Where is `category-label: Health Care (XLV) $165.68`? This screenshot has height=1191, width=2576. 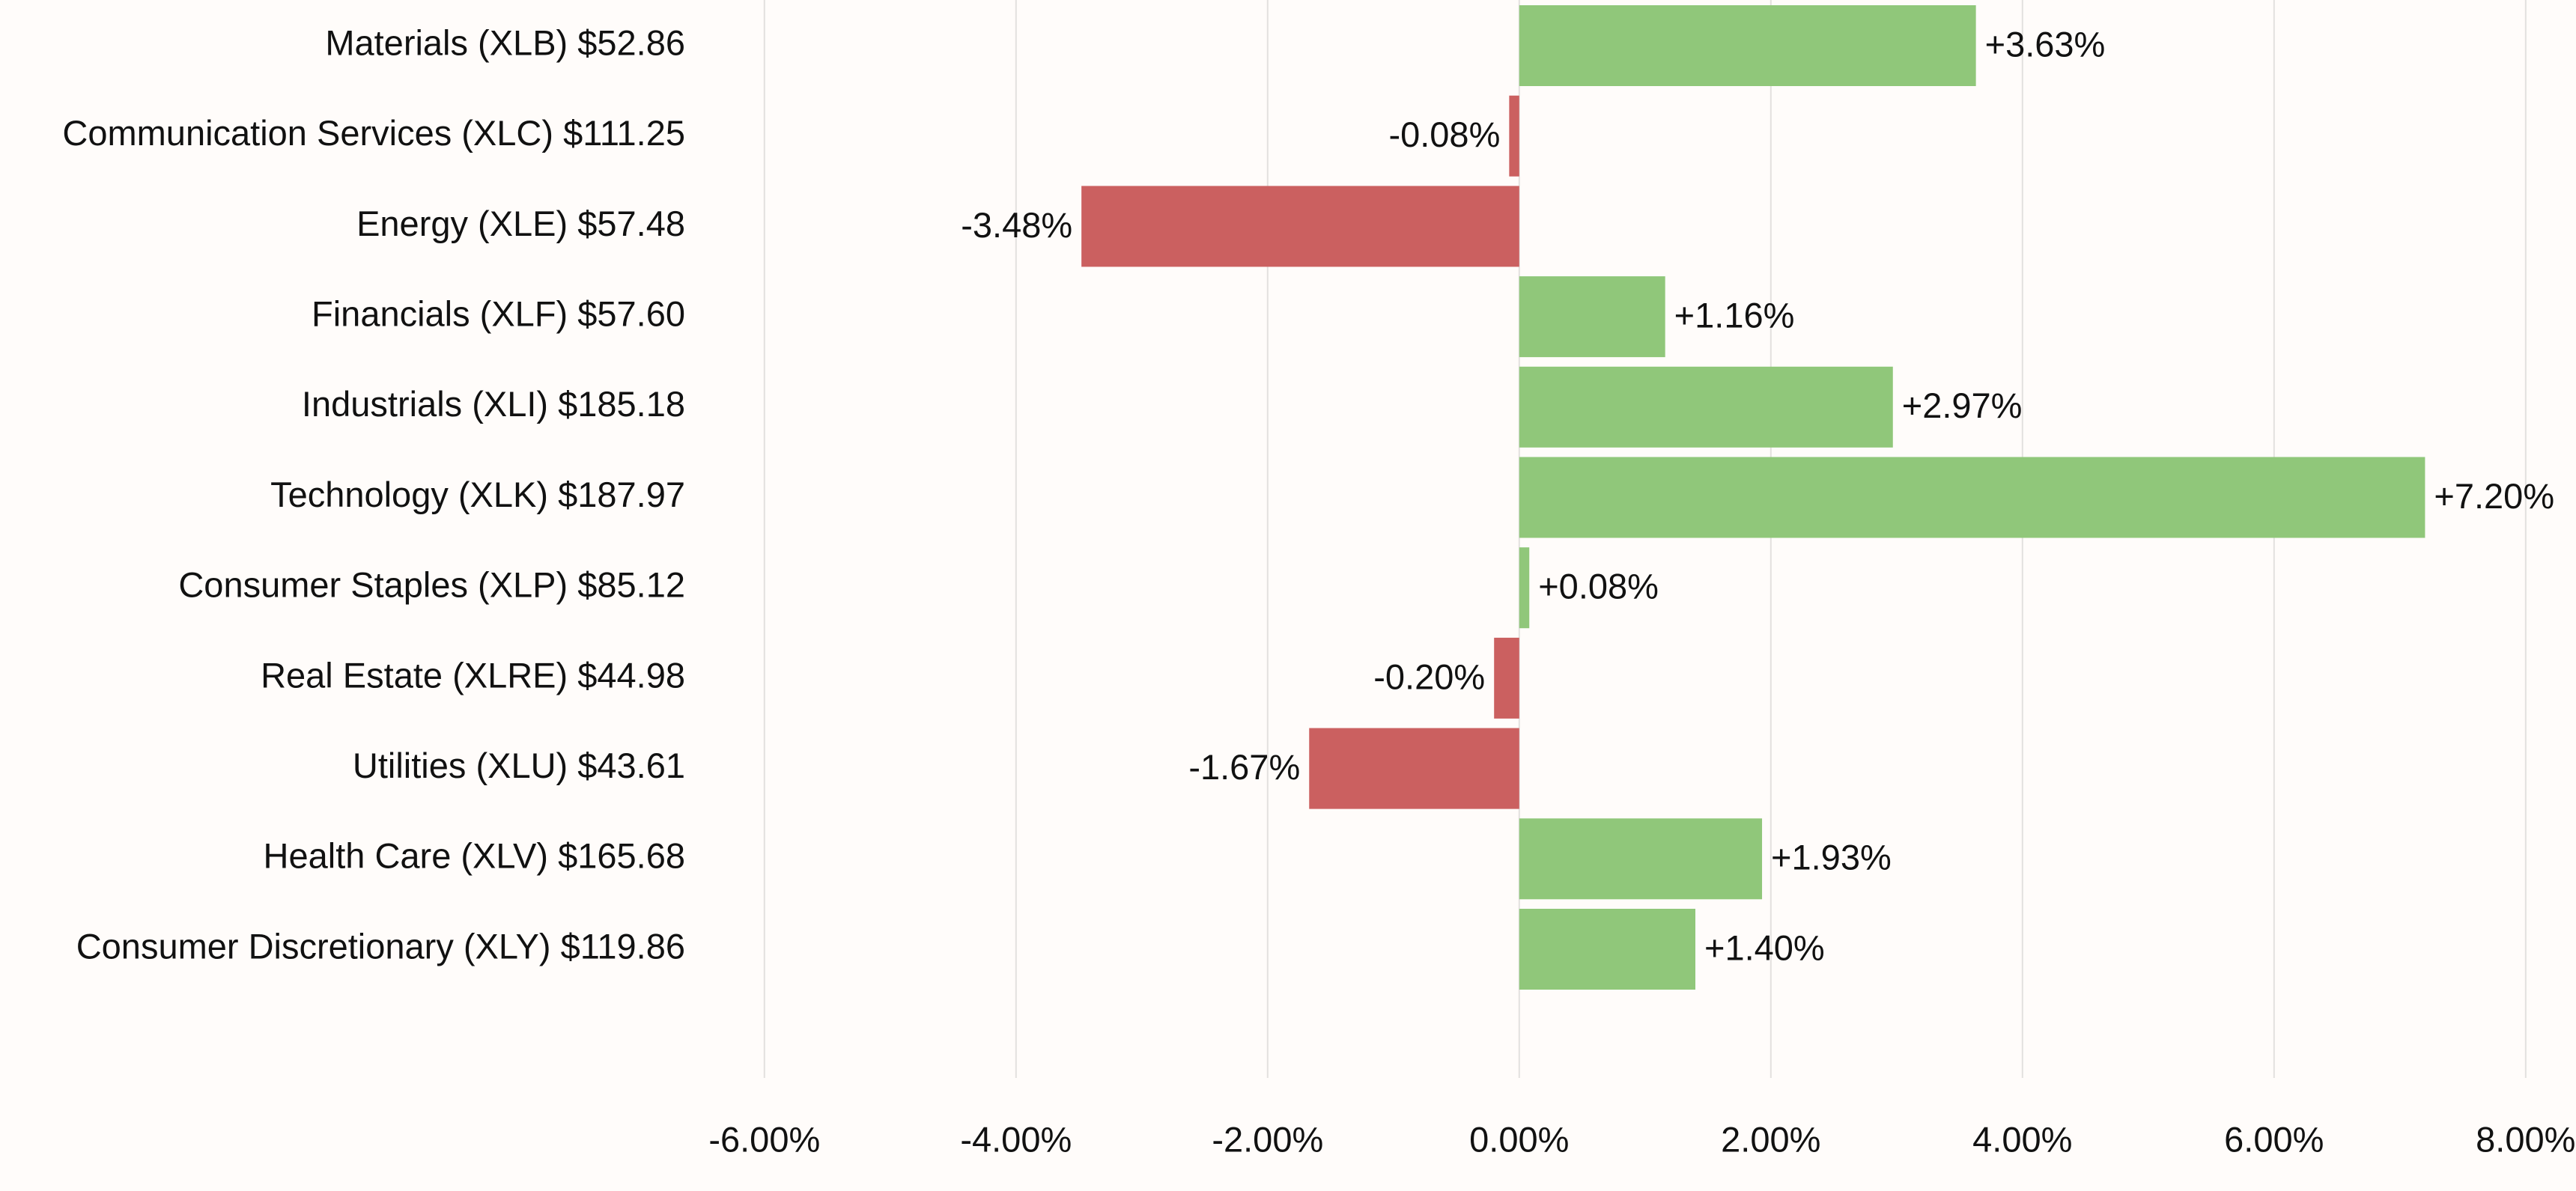 category-label: Health Care (XLV) $165.68 is located at coordinates (474, 856).